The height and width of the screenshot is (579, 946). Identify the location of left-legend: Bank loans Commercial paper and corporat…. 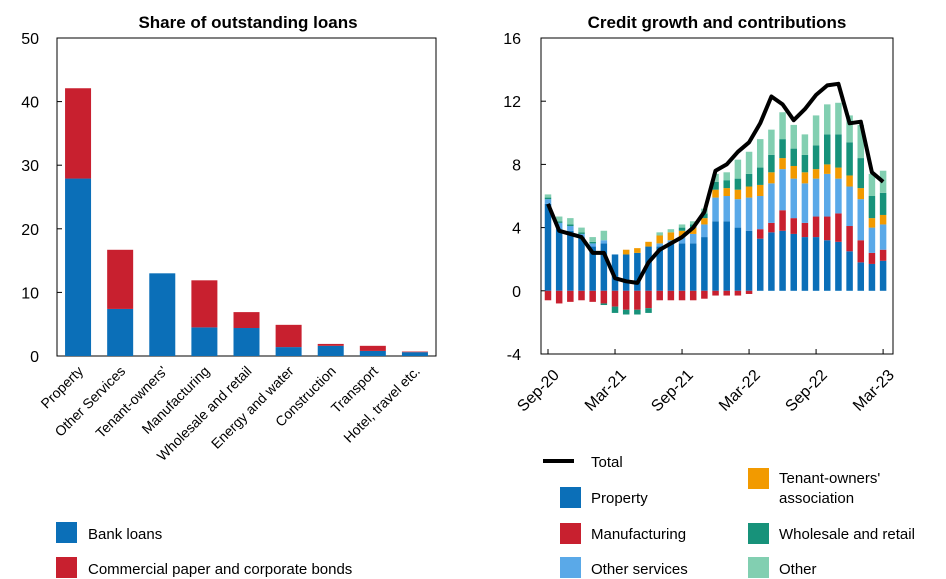
(204, 550).